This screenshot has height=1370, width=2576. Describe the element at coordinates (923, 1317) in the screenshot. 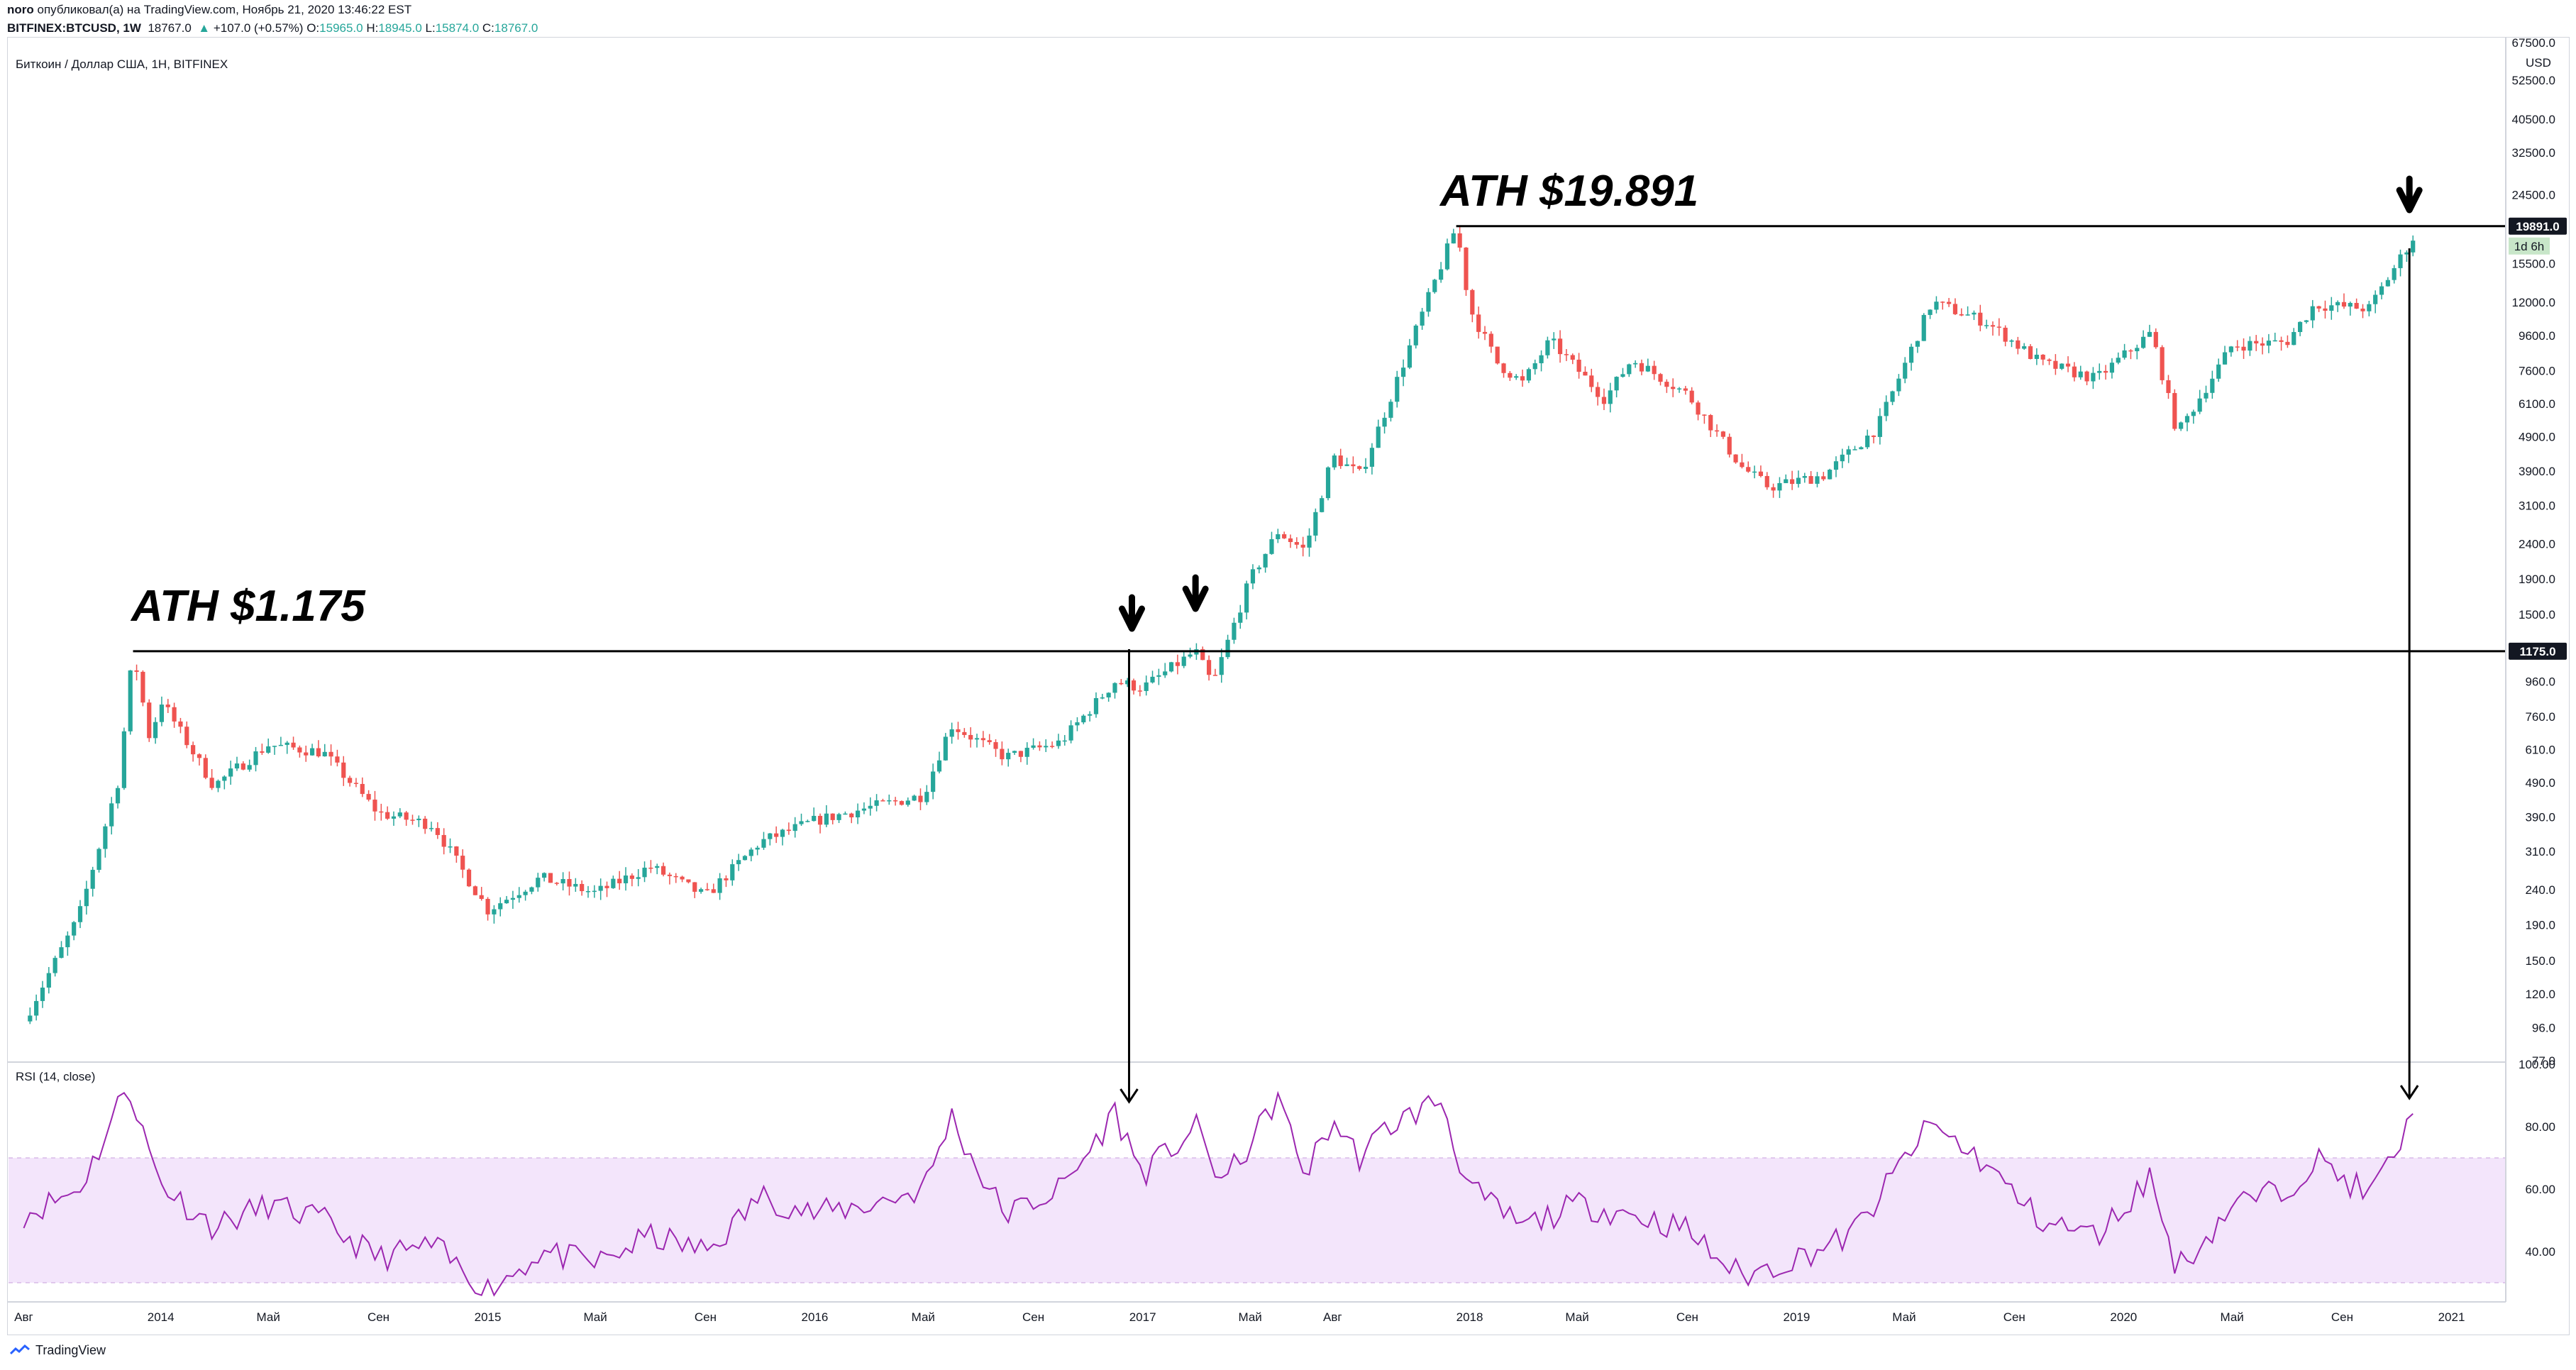

I see `time-tick-label: Май` at that location.